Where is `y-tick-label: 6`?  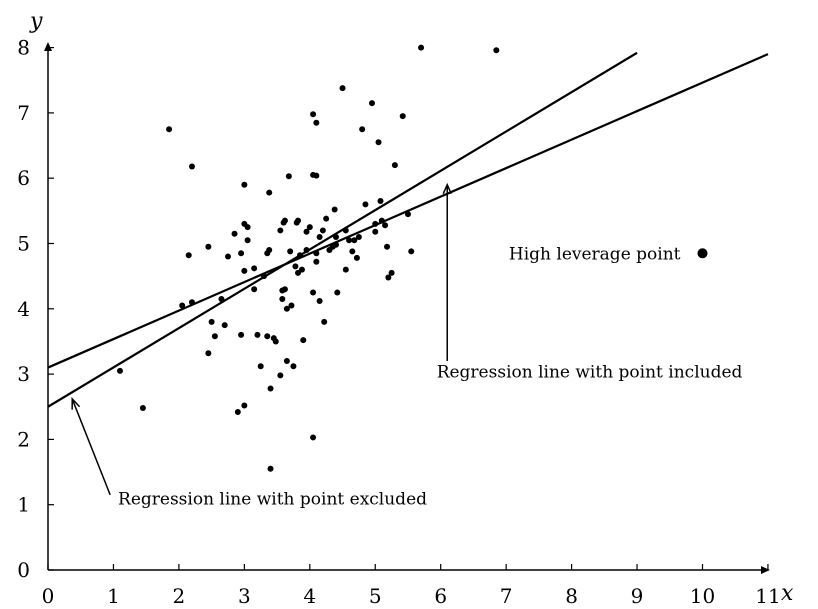
y-tick-label: 6 is located at coordinates (23, 178).